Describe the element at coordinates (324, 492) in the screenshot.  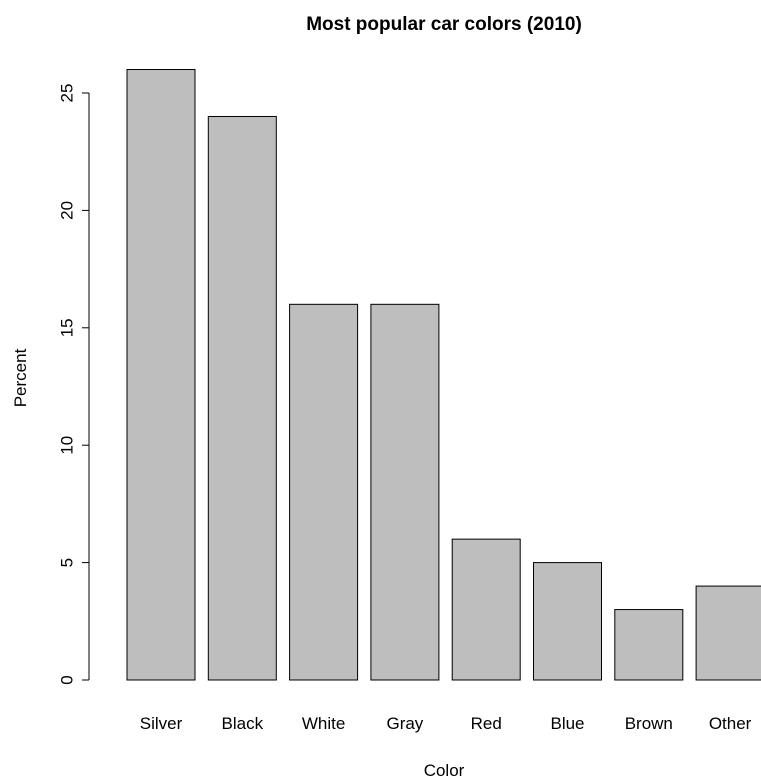
I see `bar-white` at that location.